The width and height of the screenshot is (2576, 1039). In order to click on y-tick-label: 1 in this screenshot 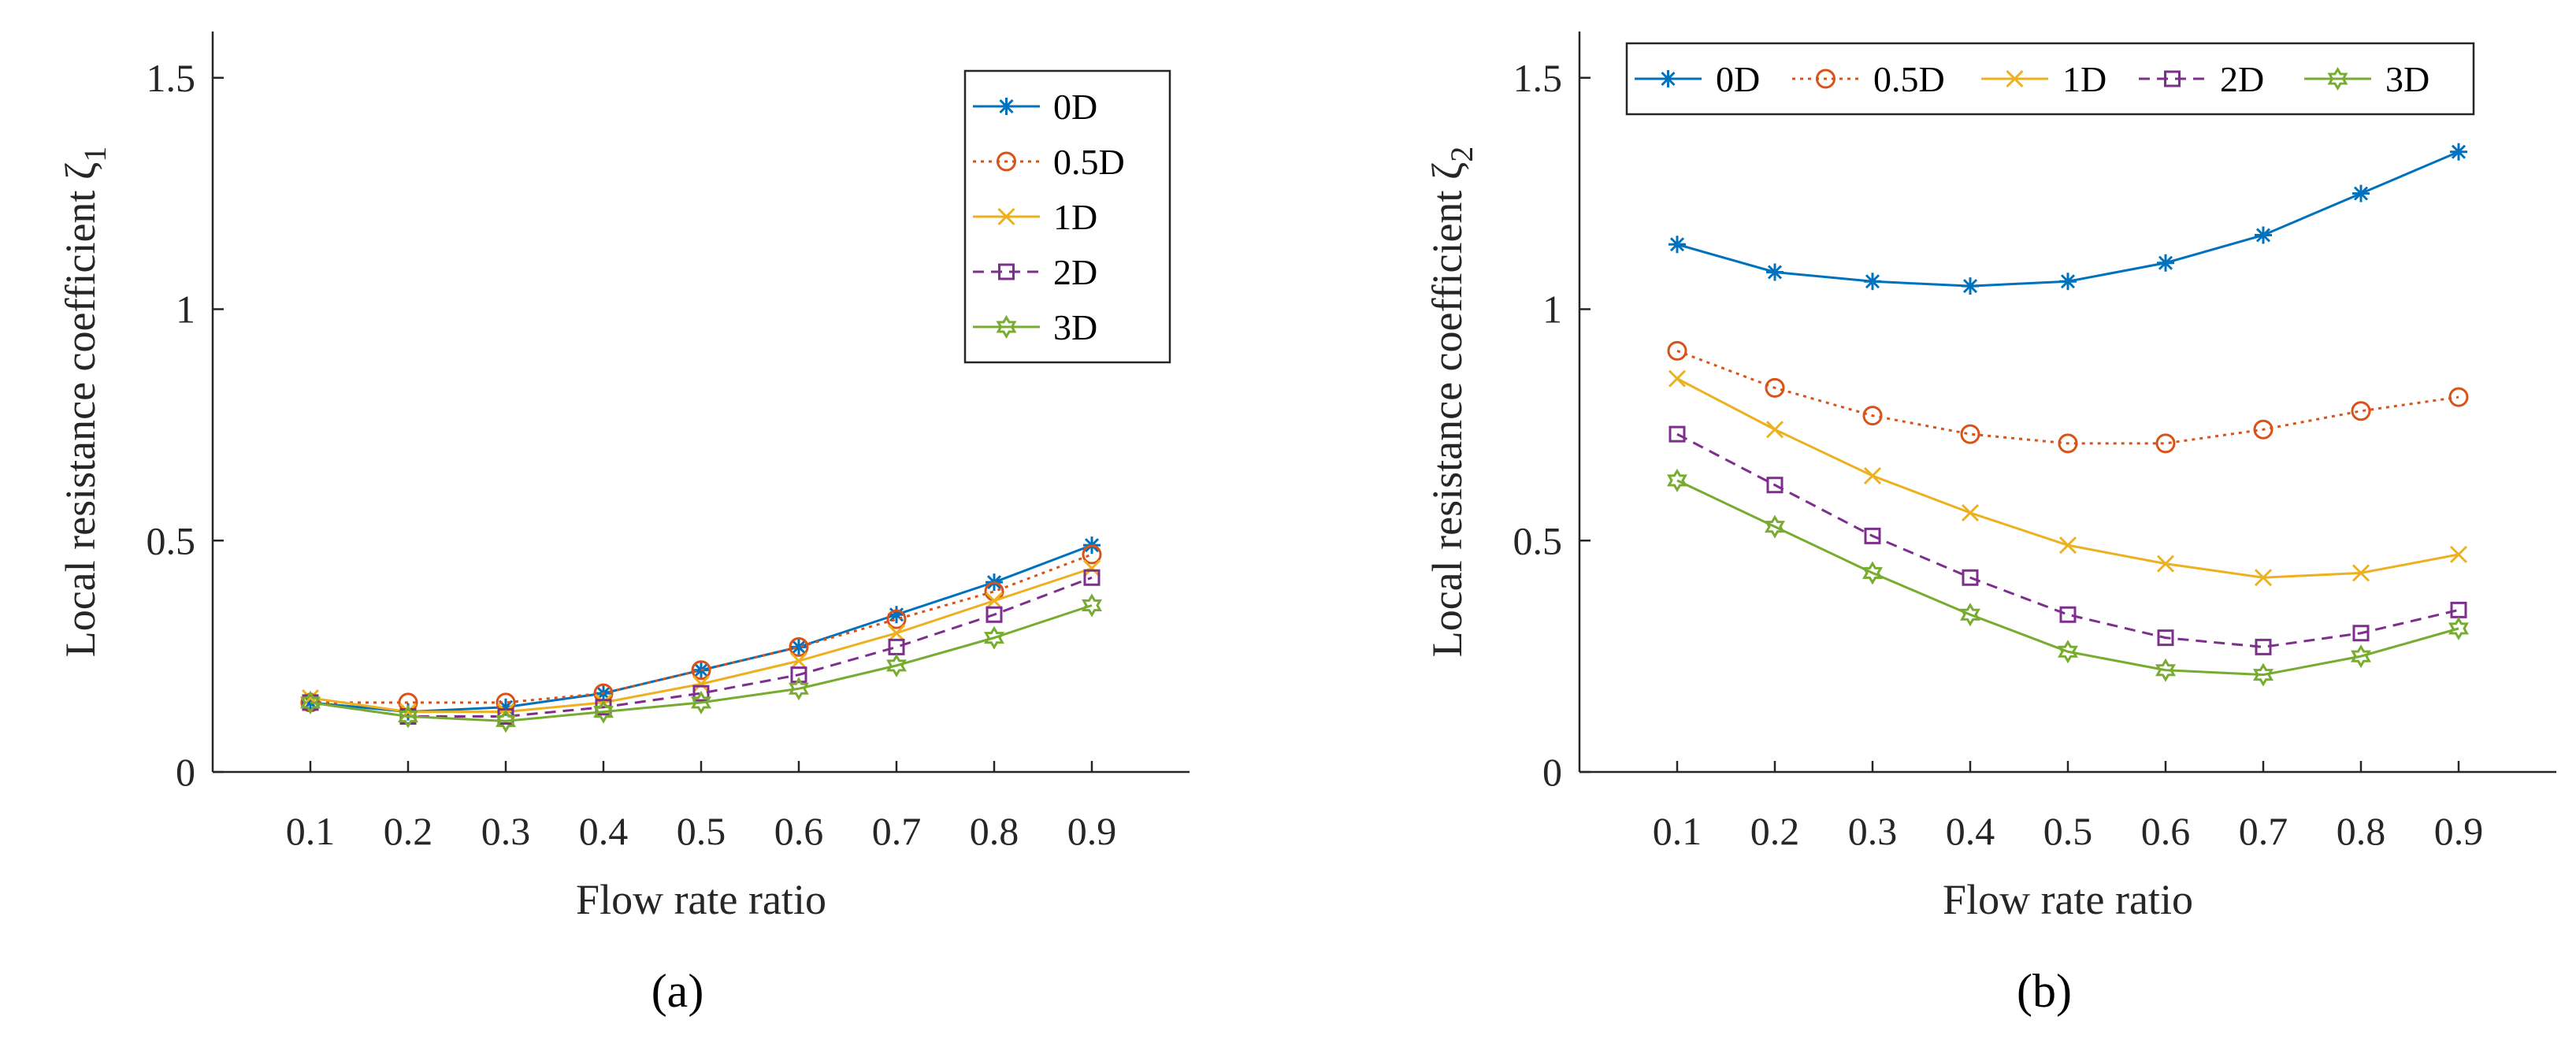, I will do `click(185, 310)`.